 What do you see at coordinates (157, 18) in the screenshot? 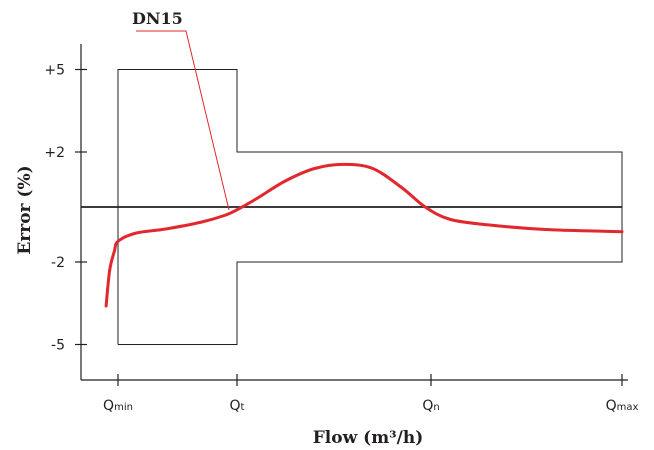
I see `dn15-label: DN15` at bounding box center [157, 18].